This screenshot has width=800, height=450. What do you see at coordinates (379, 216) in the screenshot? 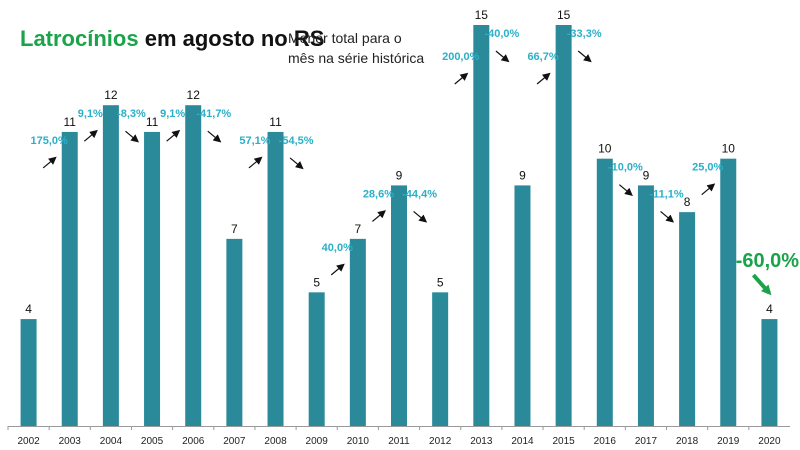
I see `pct-change-arrow-2011` at bounding box center [379, 216].